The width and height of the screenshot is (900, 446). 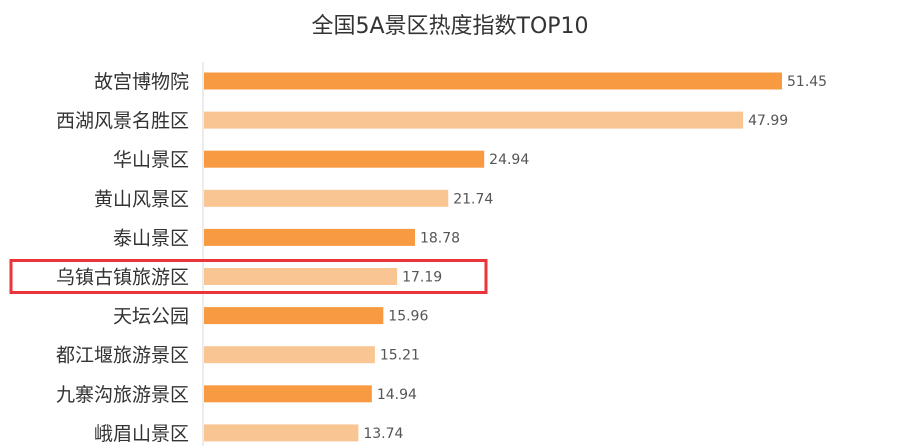 What do you see at coordinates (122, 395) in the screenshot?
I see `category-label: 九寨沟旅游景区` at bounding box center [122, 395].